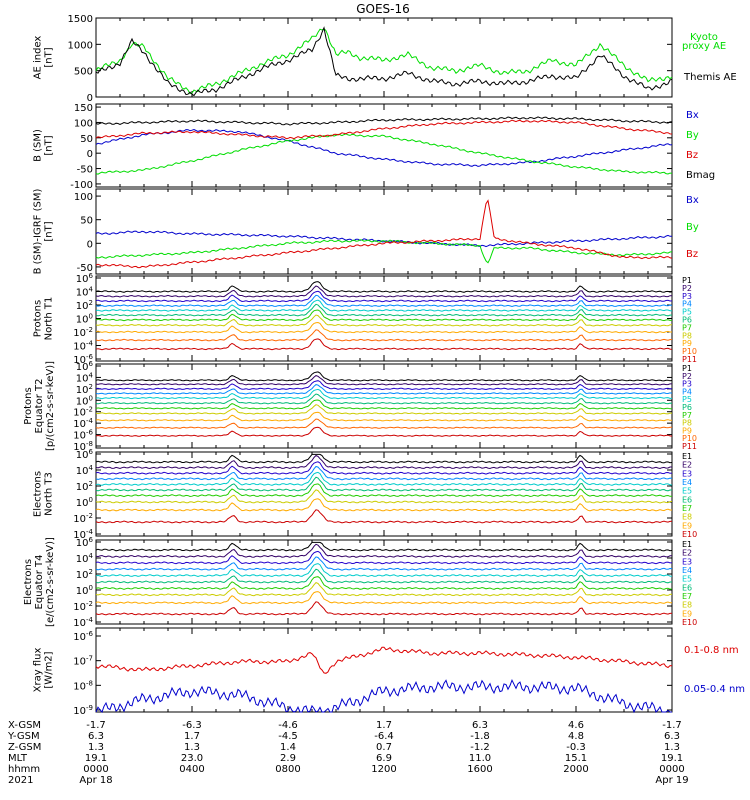  I want to click on series-line-Bz, so click(384, 234).